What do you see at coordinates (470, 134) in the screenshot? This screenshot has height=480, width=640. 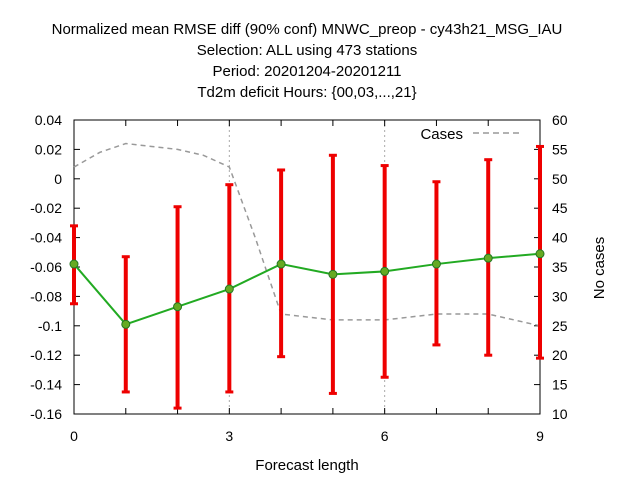 I see `legend: Cases` at bounding box center [470, 134].